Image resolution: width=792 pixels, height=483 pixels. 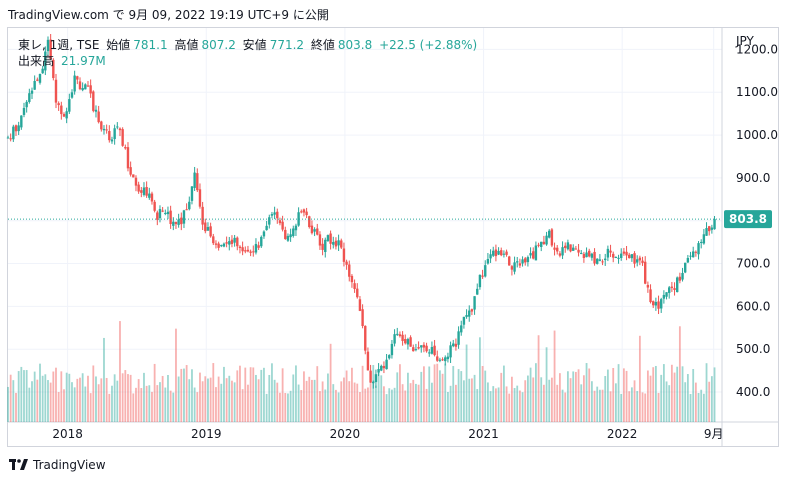 What do you see at coordinates (59, 45) in the screenshot?
I see `symbol-label: 東レ, 1週, TSE` at bounding box center [59, 45].